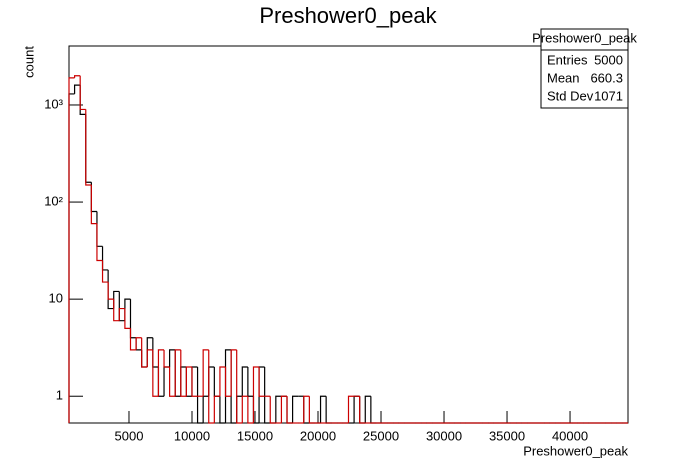  Describe the element at coordinates (507, 435) in the screenshot. I see `x-tick-label: 35000` at that location.